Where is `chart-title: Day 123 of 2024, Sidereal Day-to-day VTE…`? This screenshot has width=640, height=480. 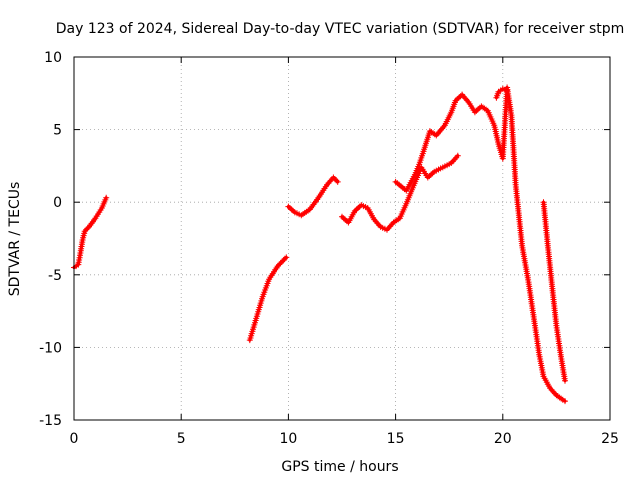
chart-title: Day 123 of 2024, Sidereal Day-to-day VTE… is located at coordinates (340, 29).